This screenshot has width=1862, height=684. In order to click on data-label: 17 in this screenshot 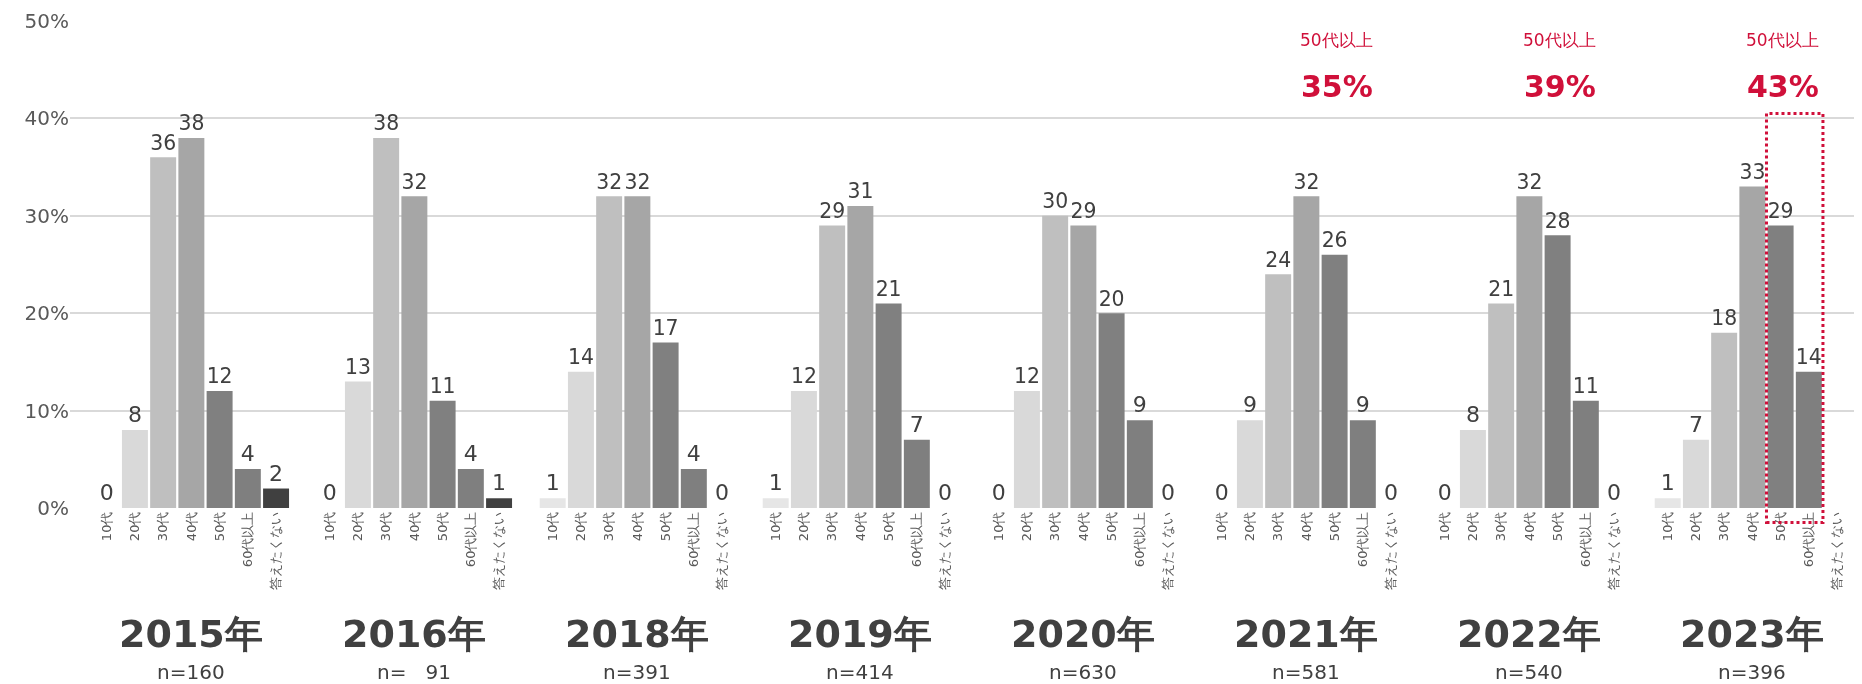, I will do `click(665, 327)`.